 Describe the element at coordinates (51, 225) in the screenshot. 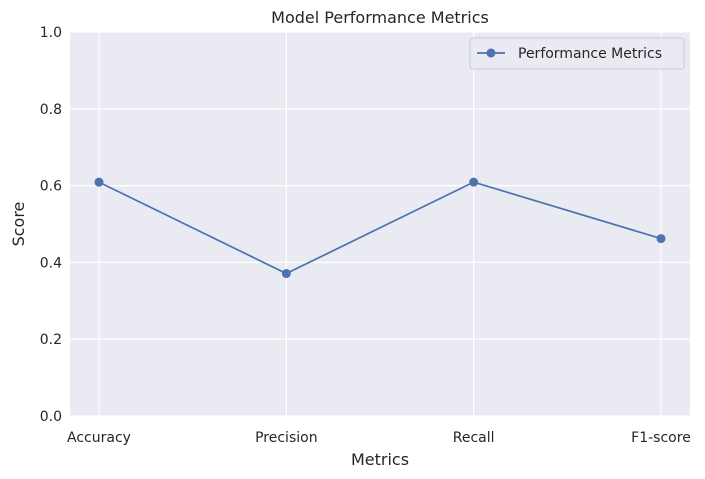

I see `y-tick-labels: 0.0 0.2 0.4 0.6 0.8 1.0` at that location.